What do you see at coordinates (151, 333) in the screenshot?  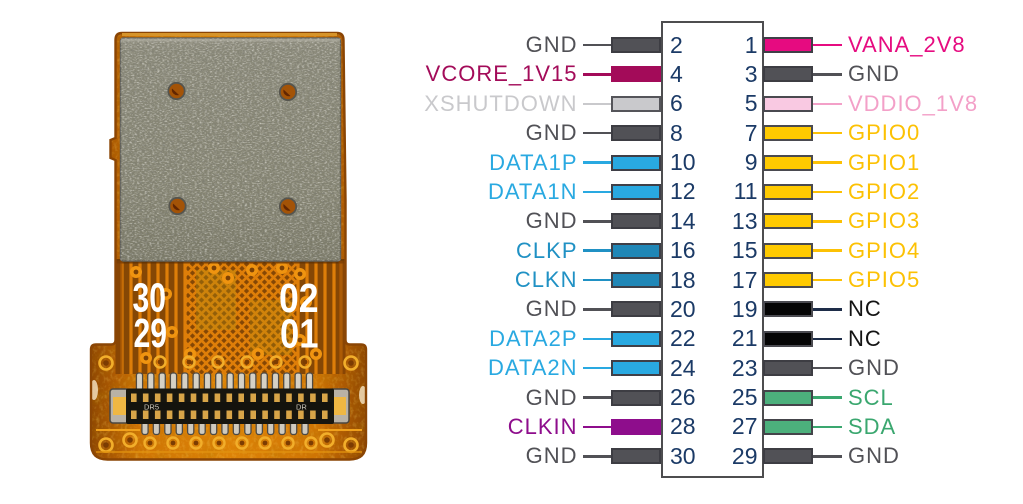 I see `svg-text: 29` at bounding box center [151, 333].